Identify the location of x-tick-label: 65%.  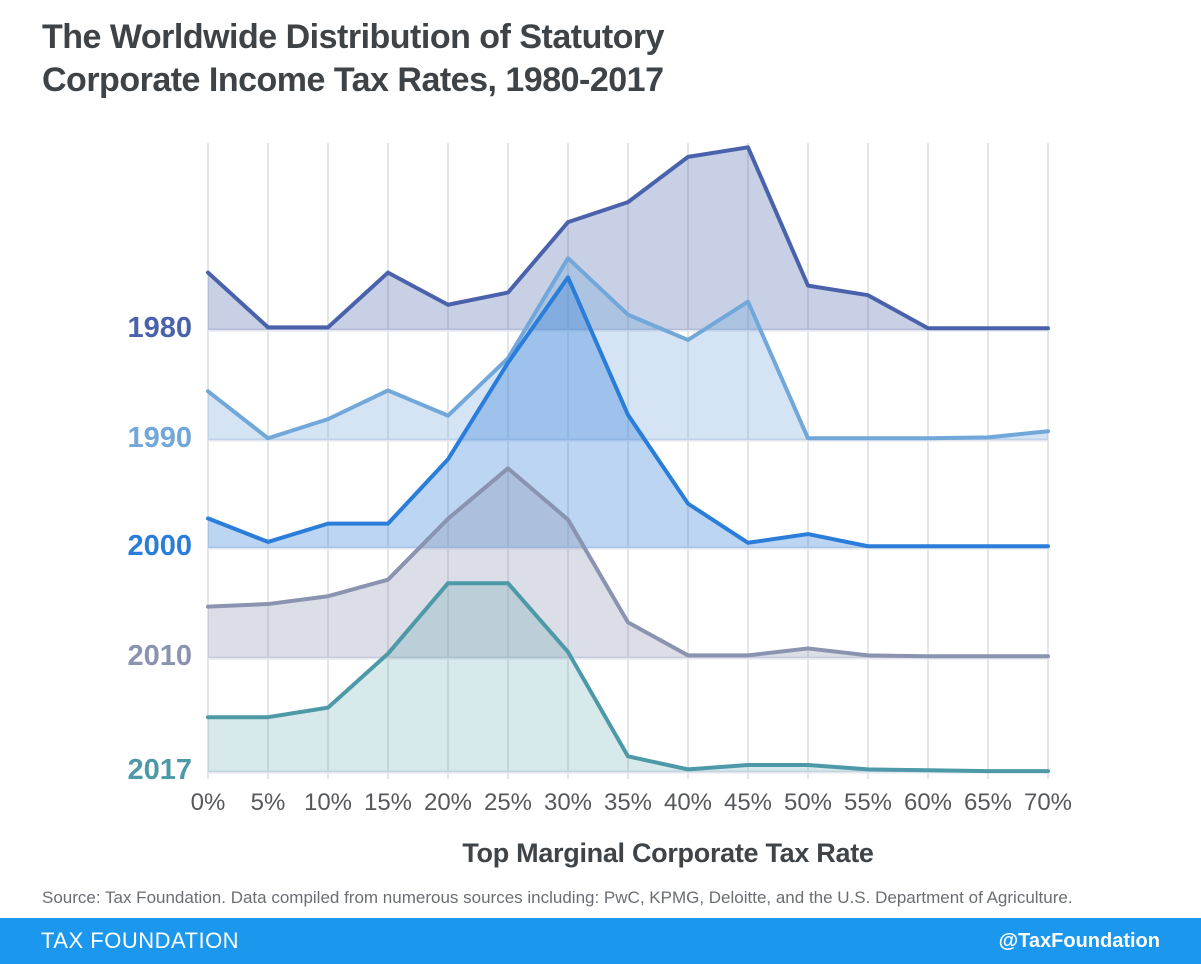
(988, 802).